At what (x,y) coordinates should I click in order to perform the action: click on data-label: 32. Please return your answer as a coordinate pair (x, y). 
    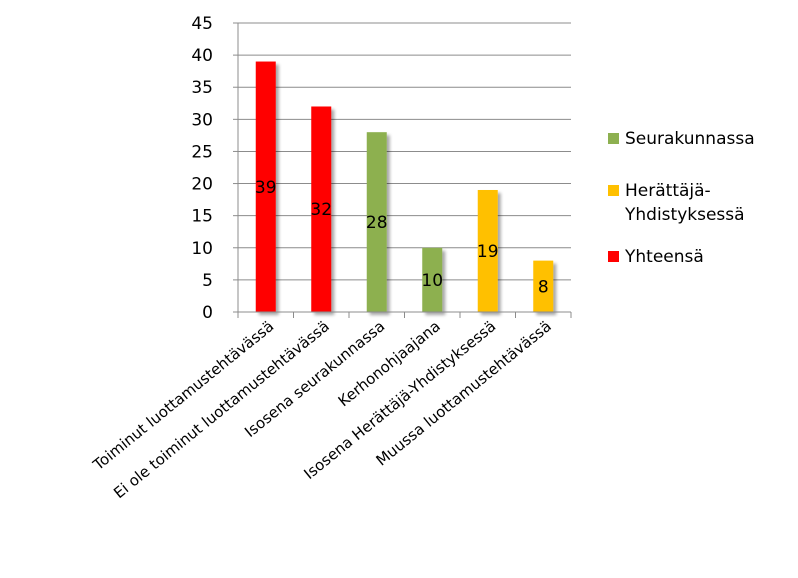
    Looking at the image, I should click on (321, 210).